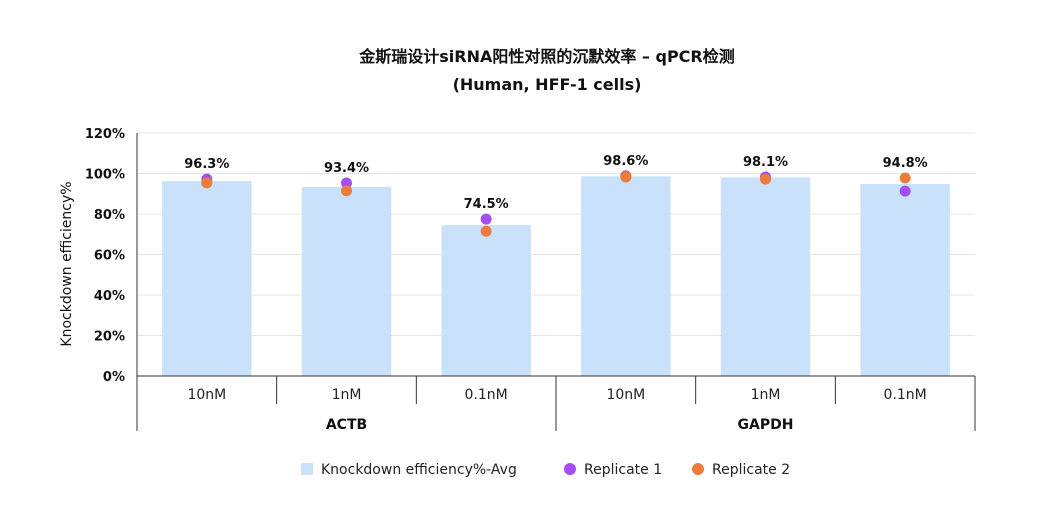 The image size is (1043, 520). I want to click on y-tick-label: 0%, so click(114, 377).